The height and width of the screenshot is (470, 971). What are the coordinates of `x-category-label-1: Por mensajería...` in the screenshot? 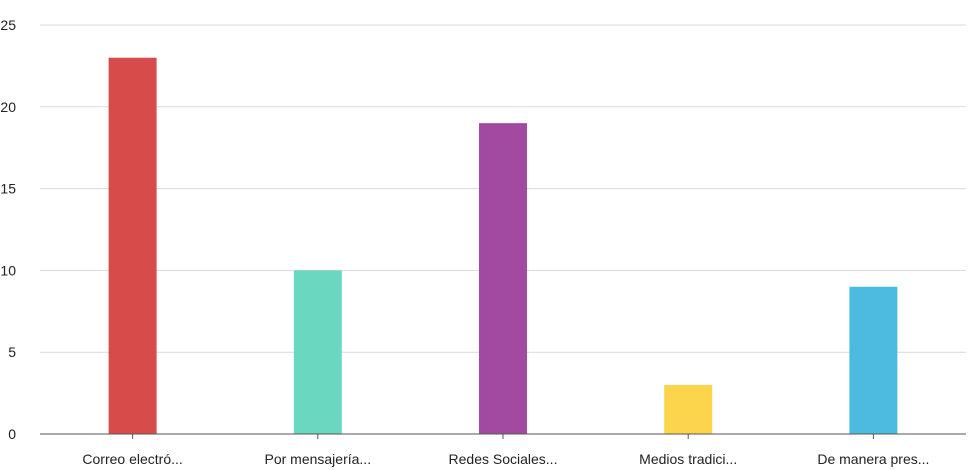 It's located at (317, 459).